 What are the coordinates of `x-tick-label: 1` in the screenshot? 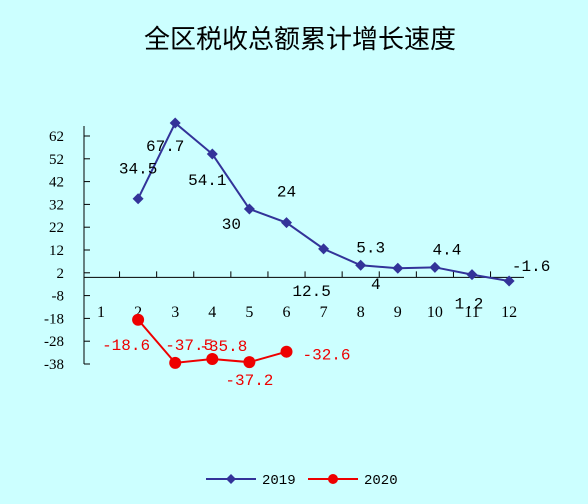 It's located at (101, 312).